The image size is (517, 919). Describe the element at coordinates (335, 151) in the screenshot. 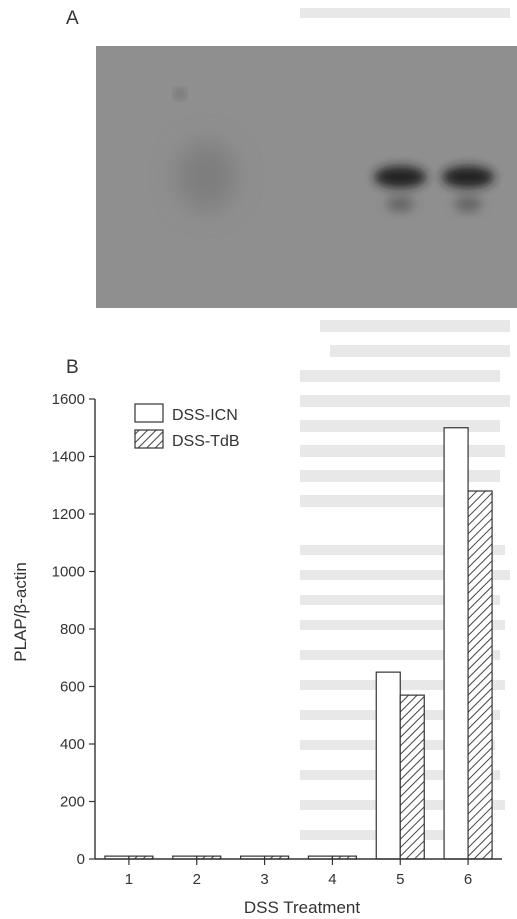

I see `blot-bands` at that location.